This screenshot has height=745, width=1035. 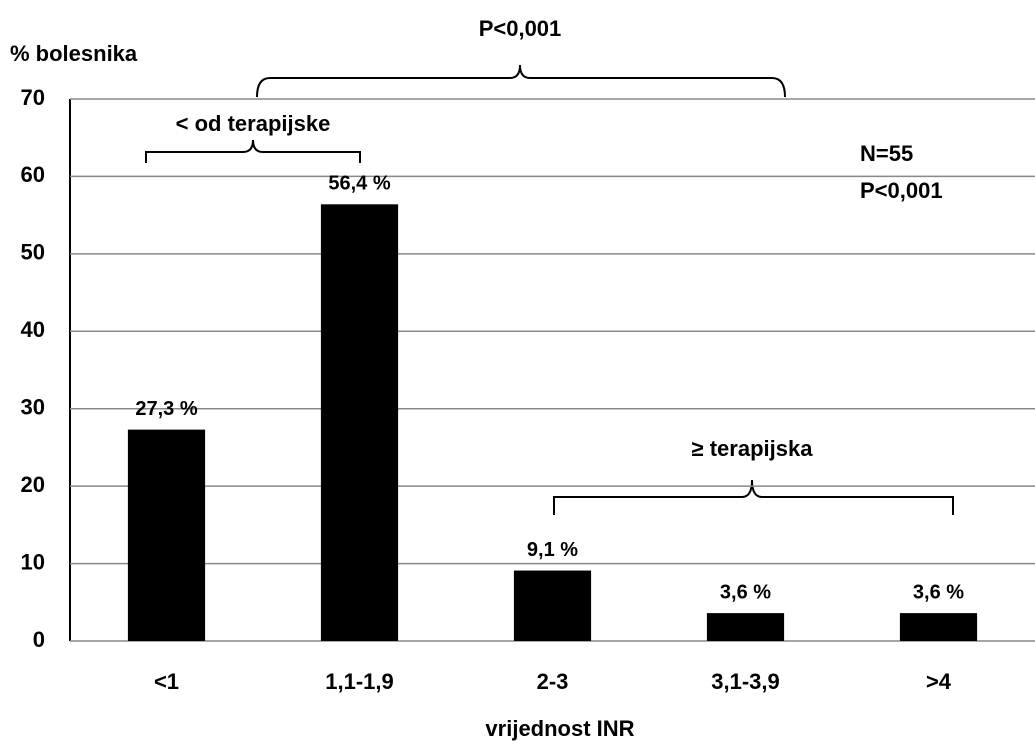 What do you see at coordinates (253, 123) in the screenshot?
I see `annotation: < od terapijske` at bounding box center [253, 123].